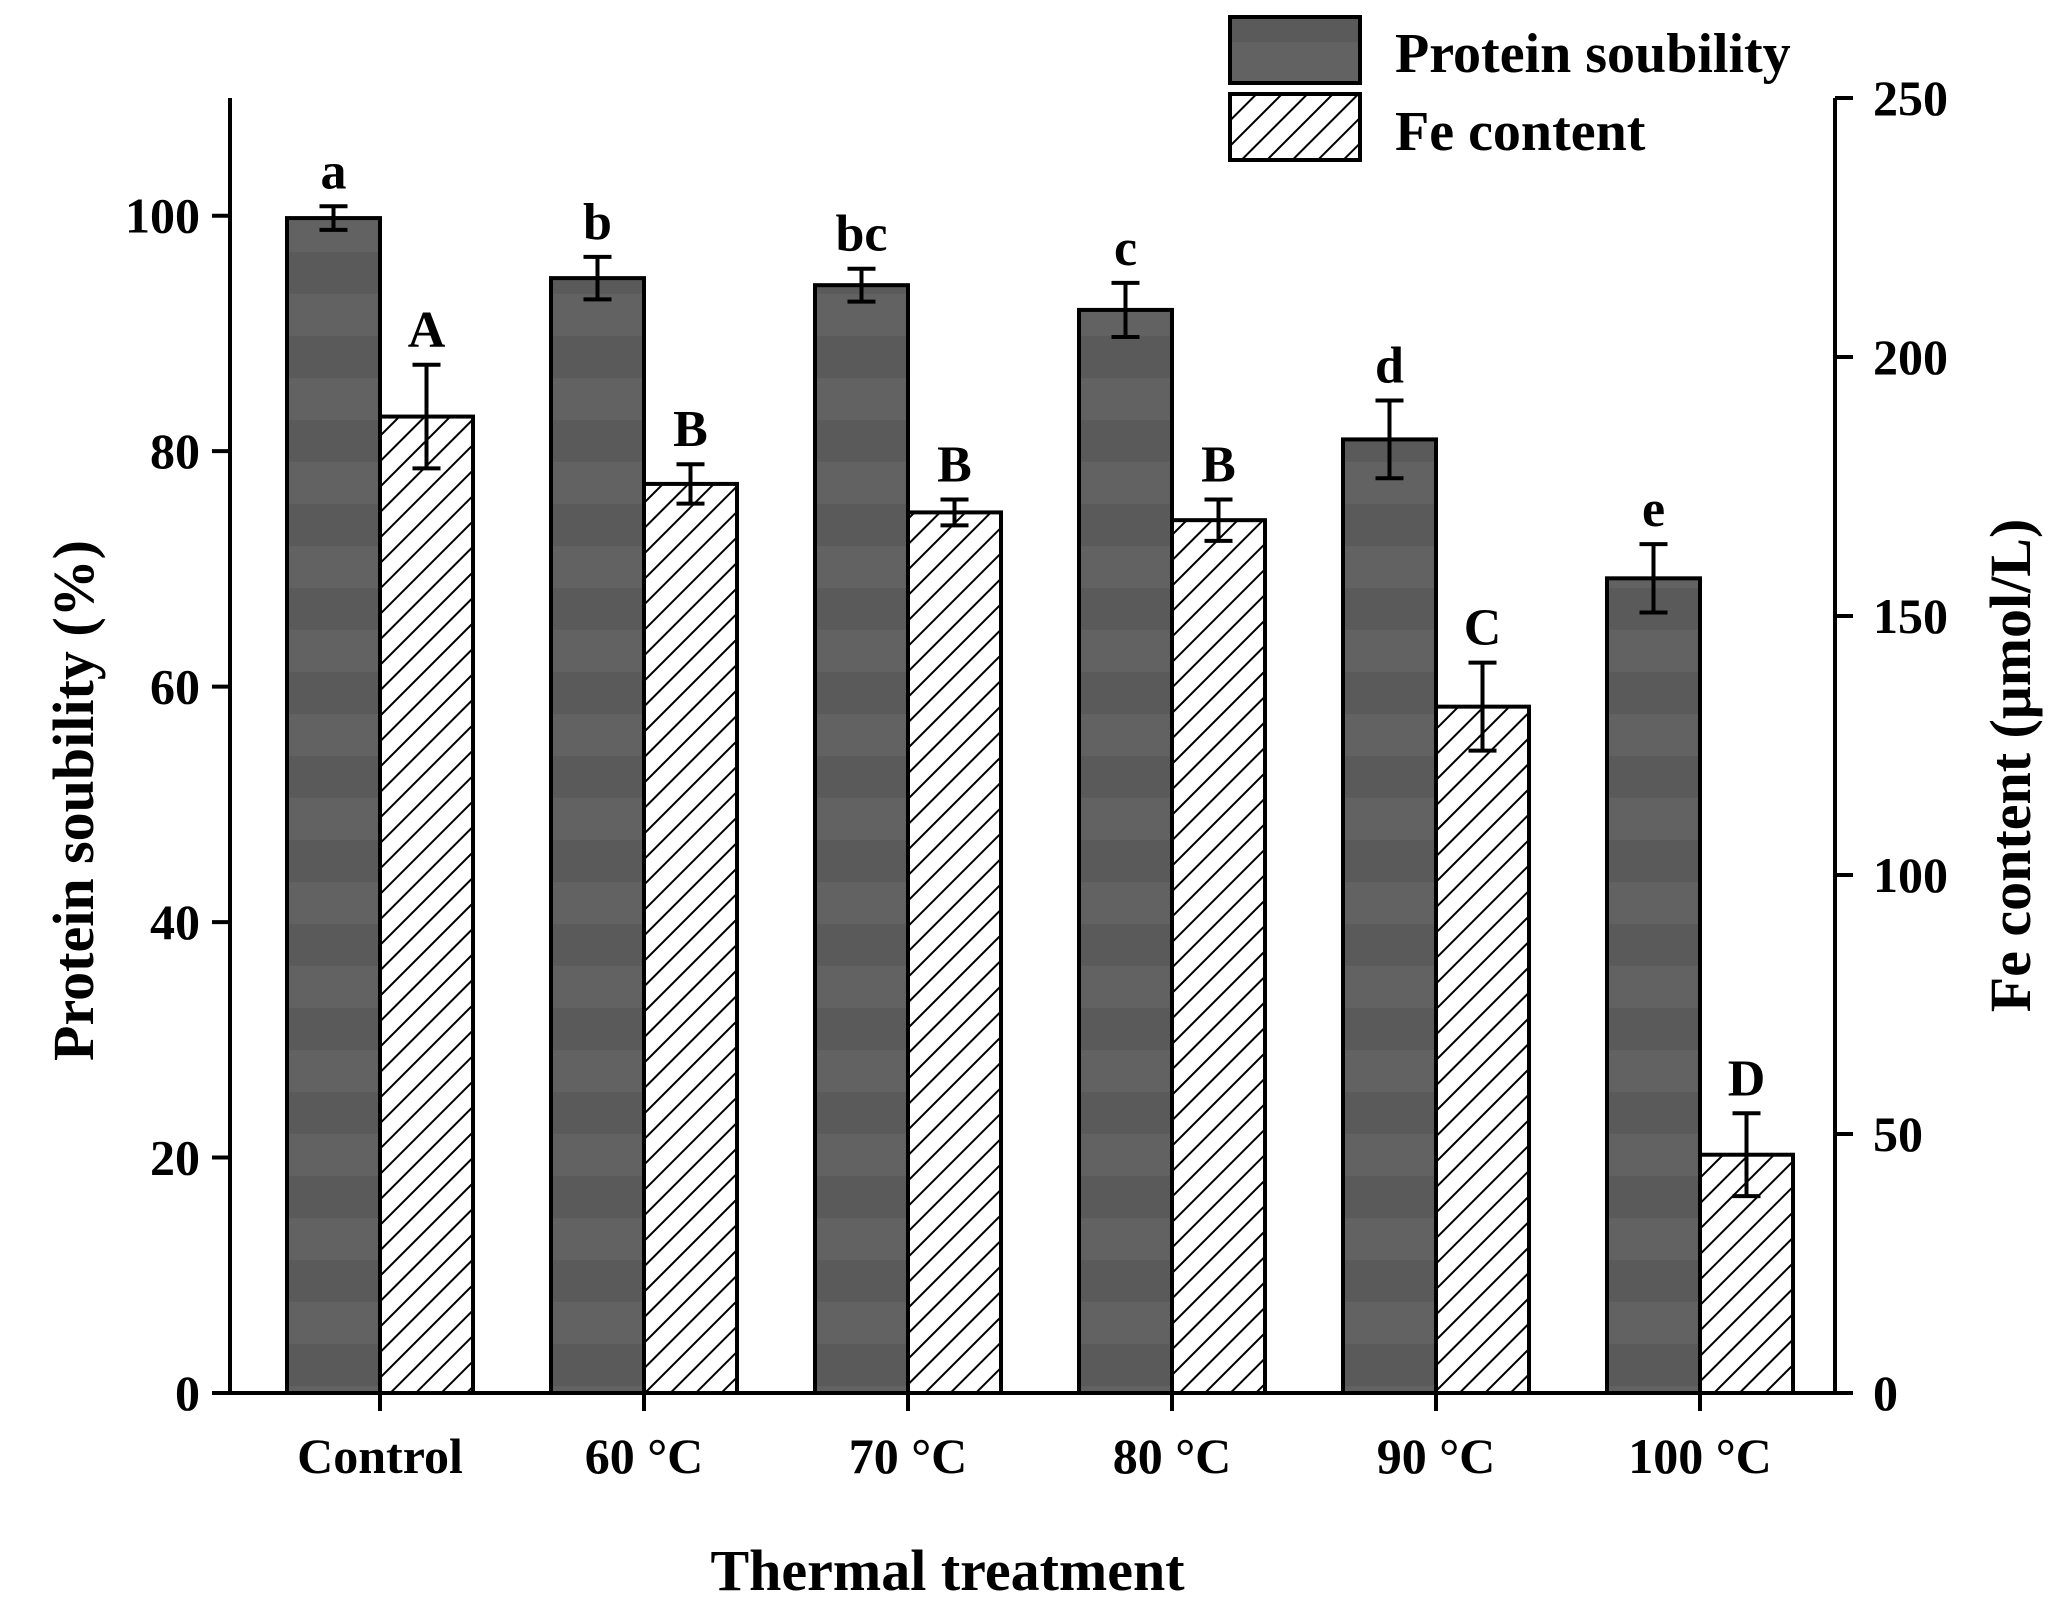 The height and width of the screenshot is (1613, 2063). Describe the element at coordinates (947, 1570) in the screenshot. I see `x-axis-title: Thermal treatment` at that location.